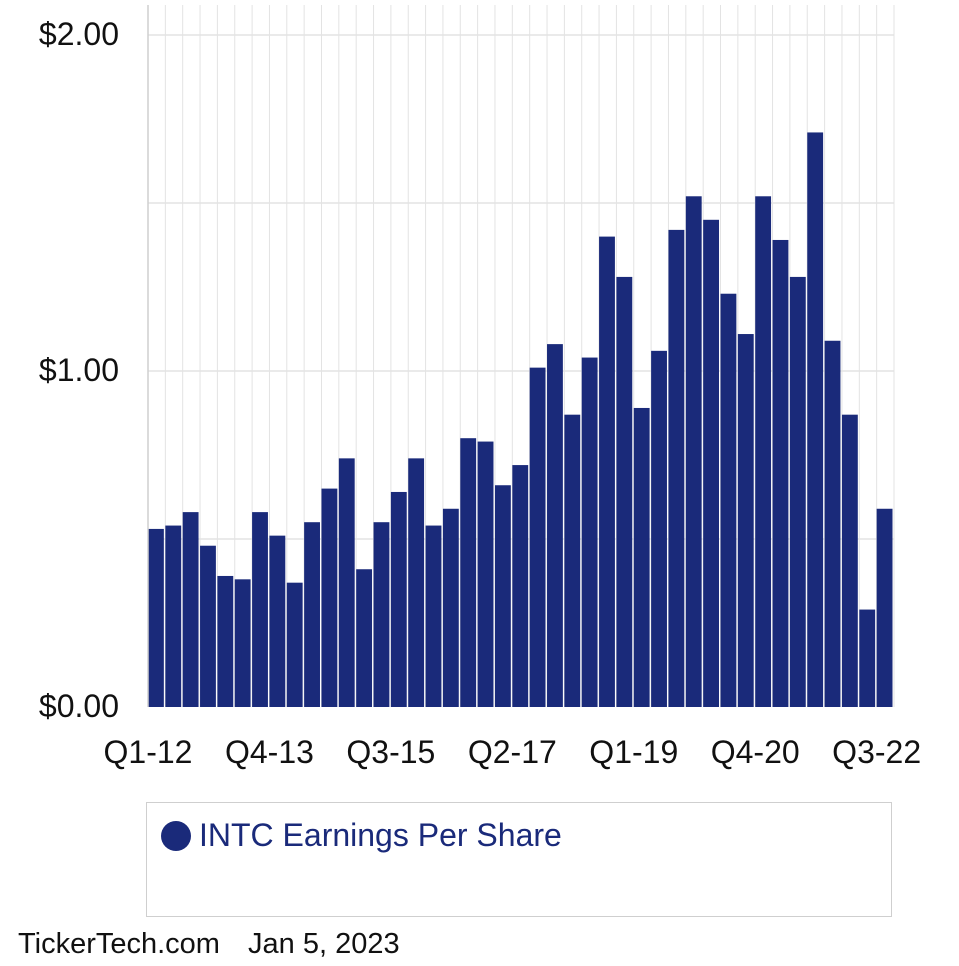 This screenshot has width=959, height=966. What do you see at coordinates (269, 752) in the screenshot?
I see `x-tick-label: Q4-13` at bounding box center [269, 752].